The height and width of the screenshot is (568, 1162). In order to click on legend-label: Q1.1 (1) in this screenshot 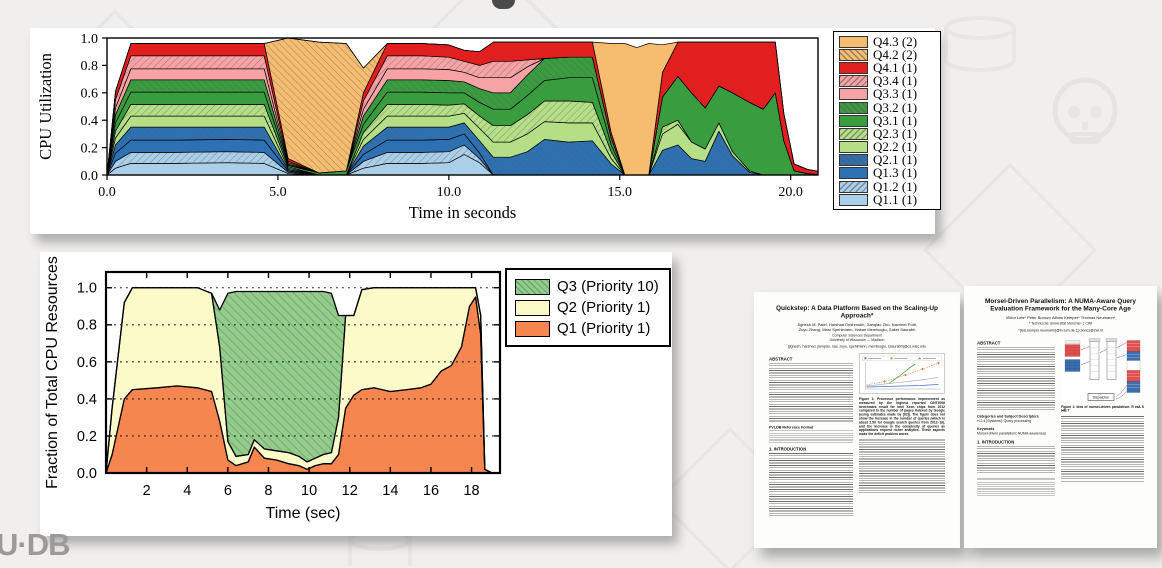, I will do `click(895, 199)`.